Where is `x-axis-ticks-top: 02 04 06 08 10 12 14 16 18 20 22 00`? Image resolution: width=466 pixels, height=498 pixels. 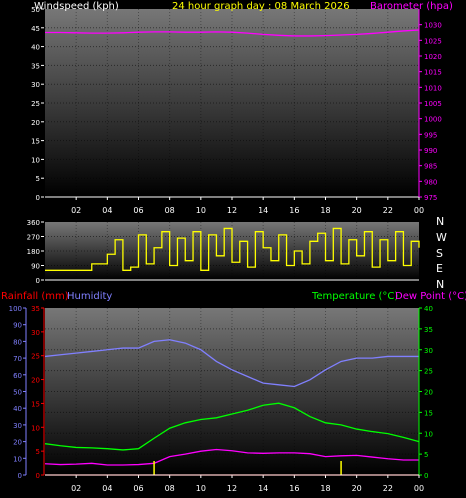 x-axis-ticks-top: 02 04 06 08 10 12 14 16 18 20 22 00 is located at coordinates (247, 206).